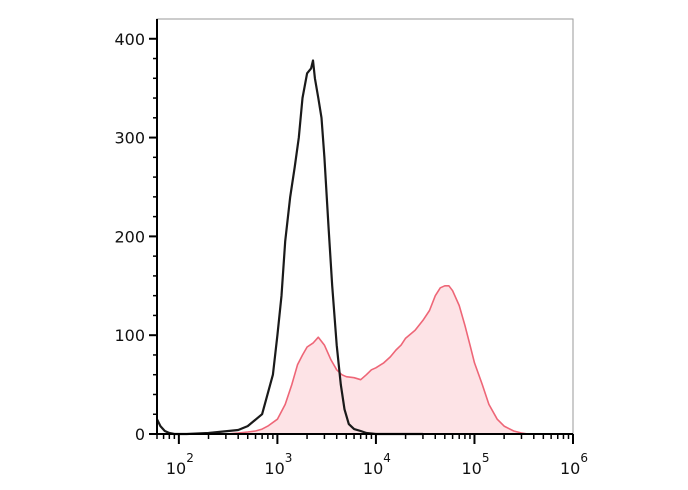  What do you see at coordinates (574, 464) in the screenshot?
I see `x-tick-label: 10⁶` at bounding box center [574, 464].